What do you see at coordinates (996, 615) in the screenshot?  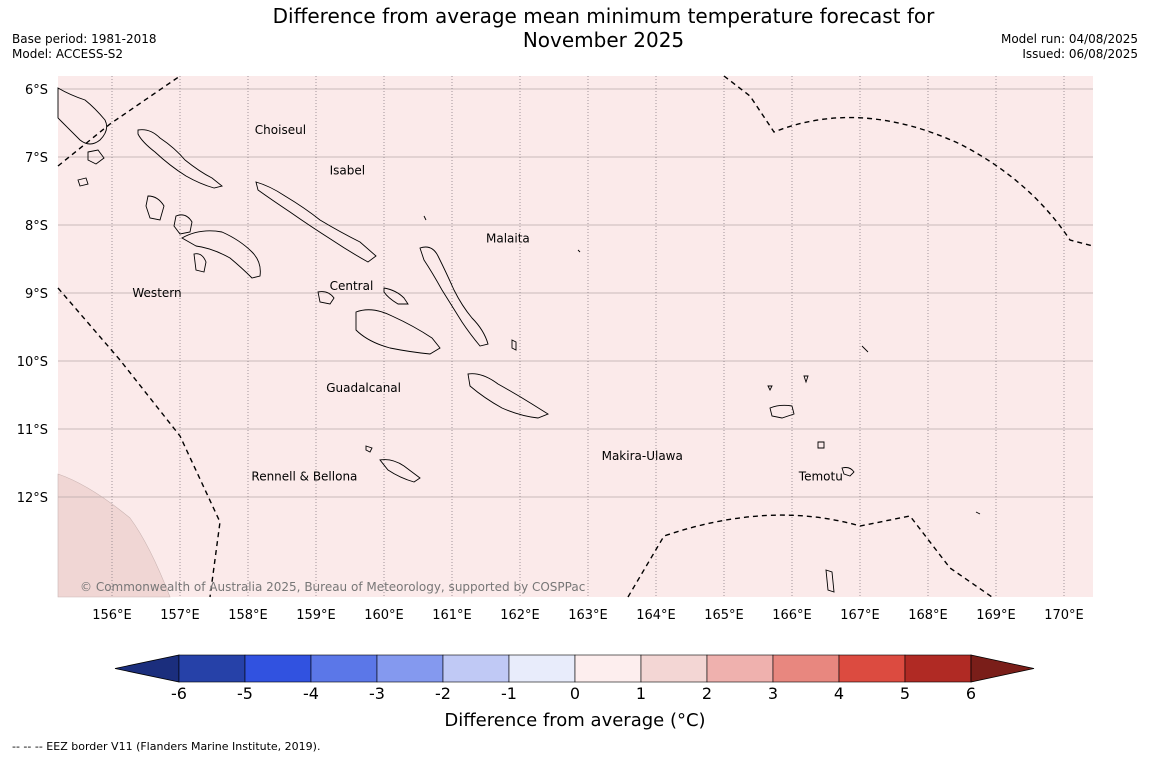 I see `longitude-label: 169°E` at bounding box center [996, 615].